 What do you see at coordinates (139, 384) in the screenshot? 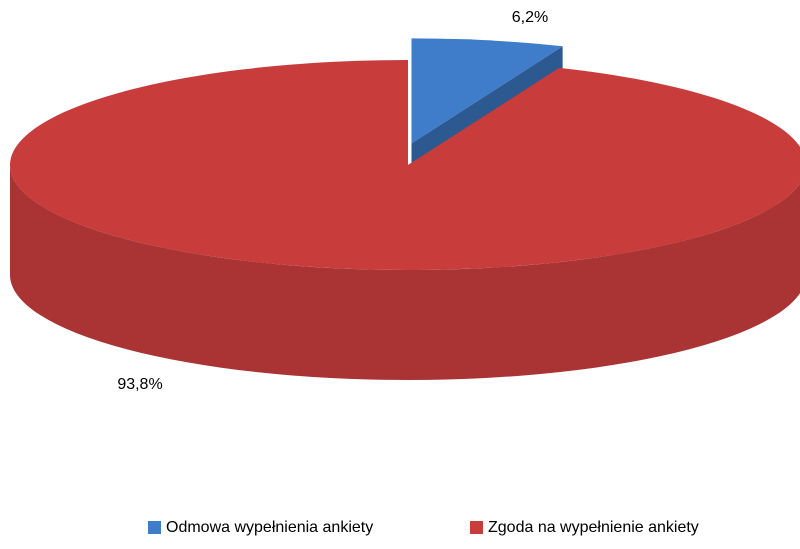
I see `value-label: 93,8%` at bounding box center [139, 384].